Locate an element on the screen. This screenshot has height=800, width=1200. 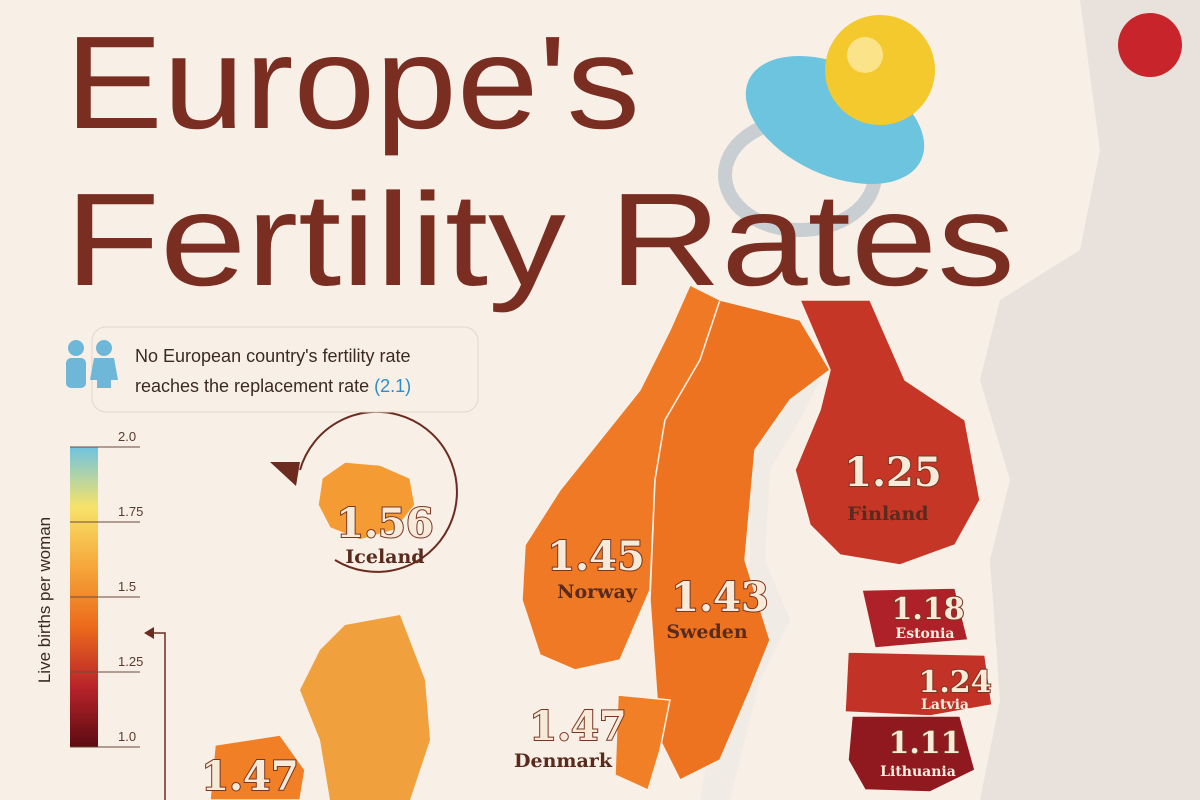
note-text: No European country's fertility rate is located at coordinates (273, 356).